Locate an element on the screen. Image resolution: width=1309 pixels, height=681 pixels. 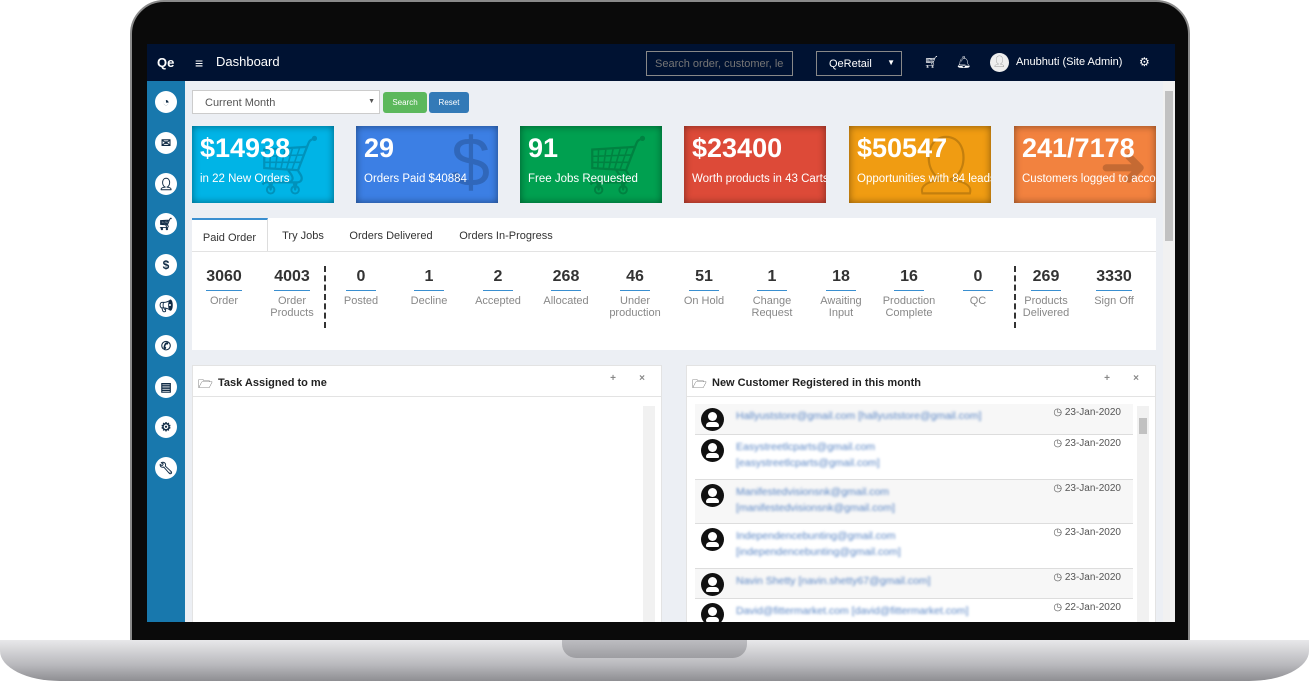
avatar: 👤︎ is located at coordinates (999, 62).